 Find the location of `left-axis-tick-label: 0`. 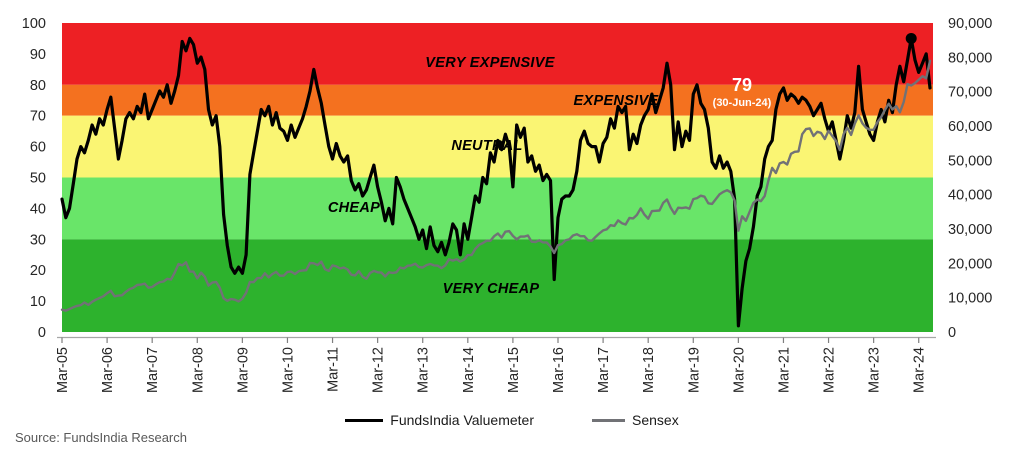

left-axis-tick-label: 0 is located at coordinates (42, 333).